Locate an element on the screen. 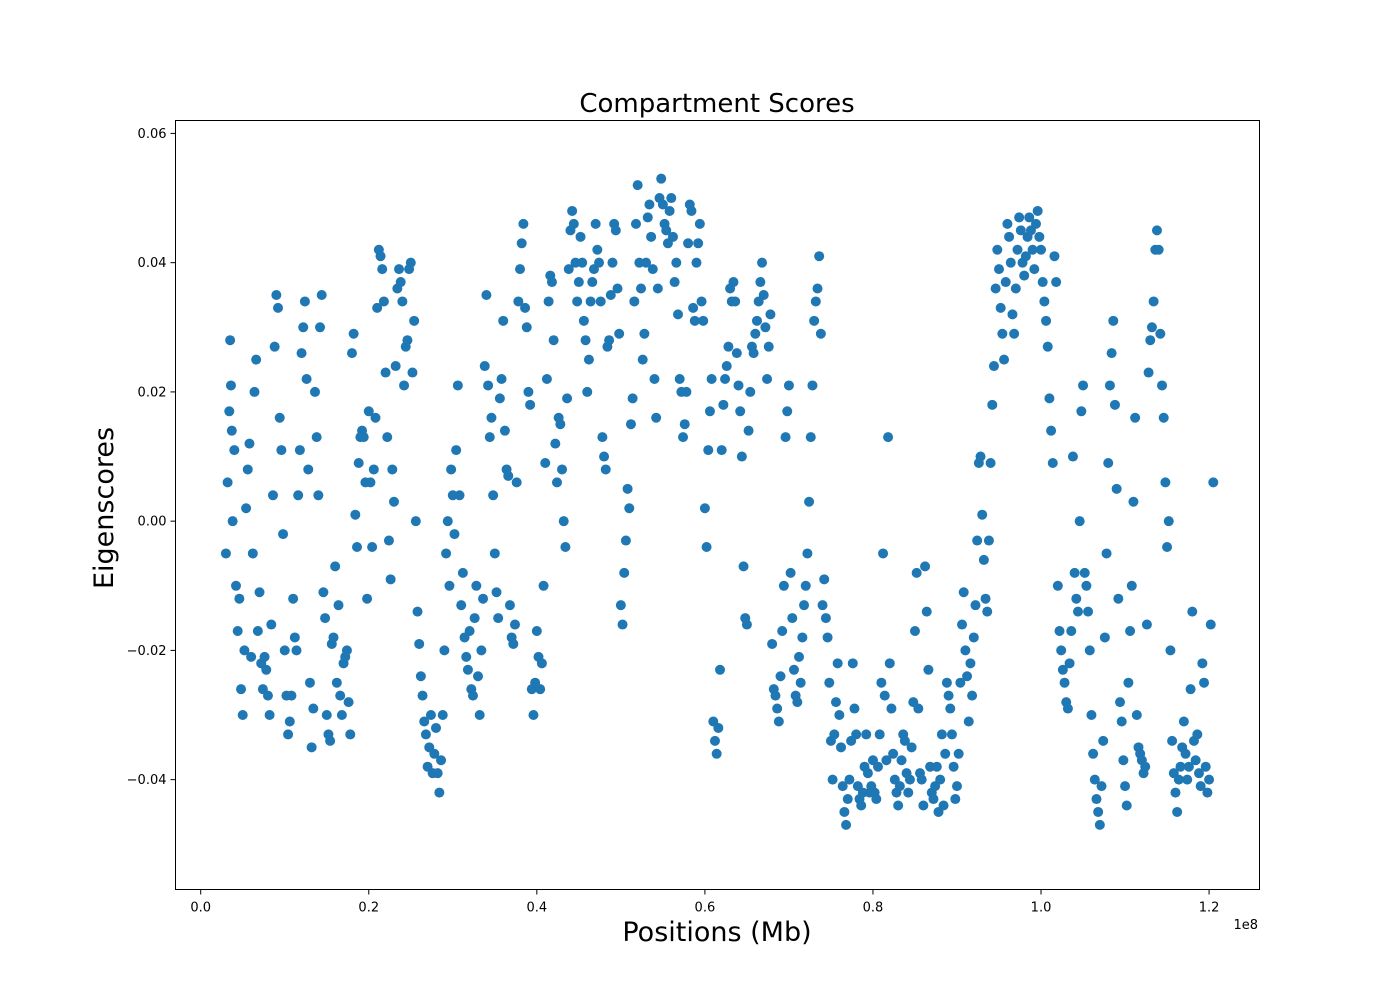 The width and height of the screenshot is (1400, 1000). x-tick-label: 0.8 is located at coordinates (873, 908).